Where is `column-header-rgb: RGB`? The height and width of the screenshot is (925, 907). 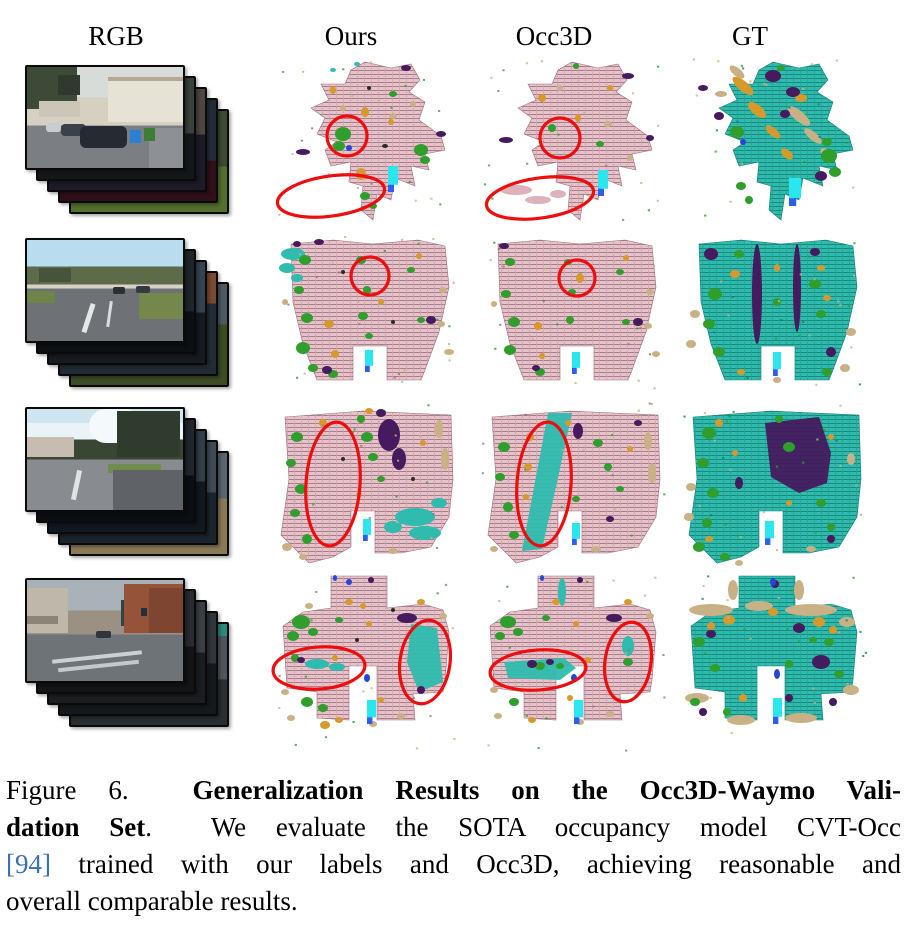 column-header-rgb: RGB is located at coordinates (116, 36).